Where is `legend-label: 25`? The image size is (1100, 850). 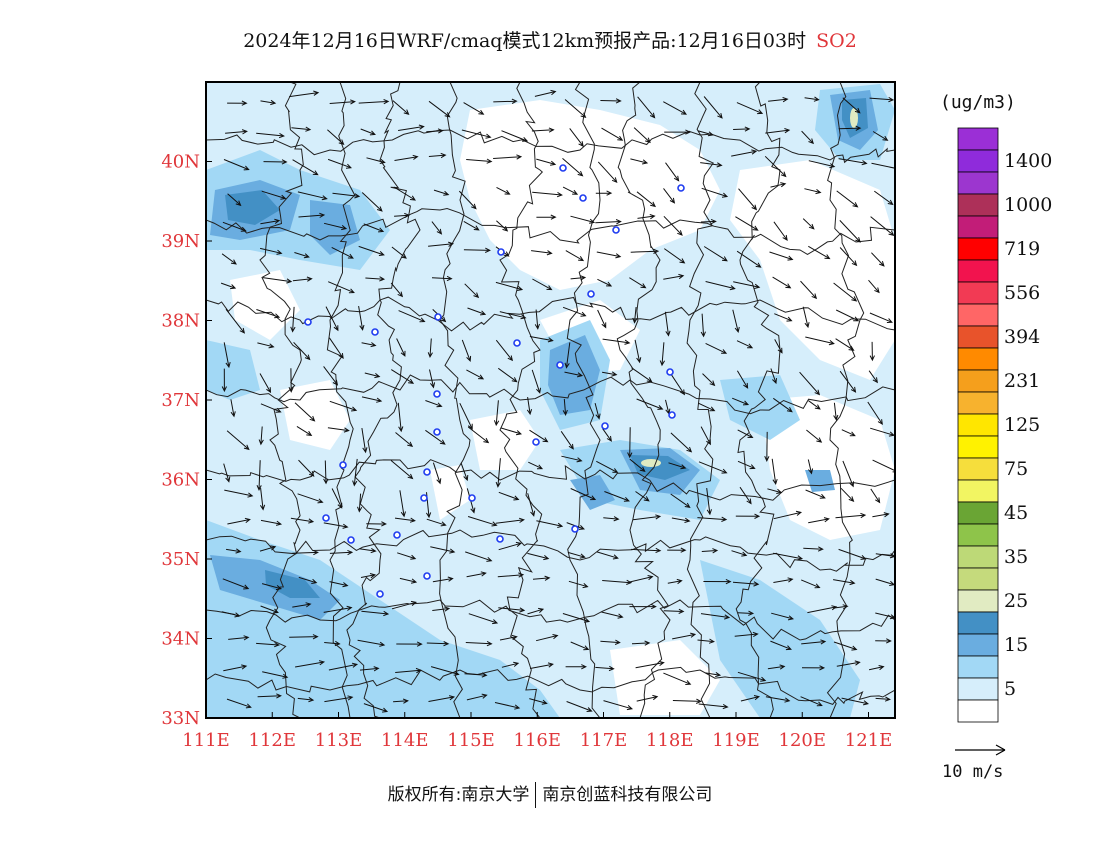 legend-label: 25 is located at coordinates (1016, 601).